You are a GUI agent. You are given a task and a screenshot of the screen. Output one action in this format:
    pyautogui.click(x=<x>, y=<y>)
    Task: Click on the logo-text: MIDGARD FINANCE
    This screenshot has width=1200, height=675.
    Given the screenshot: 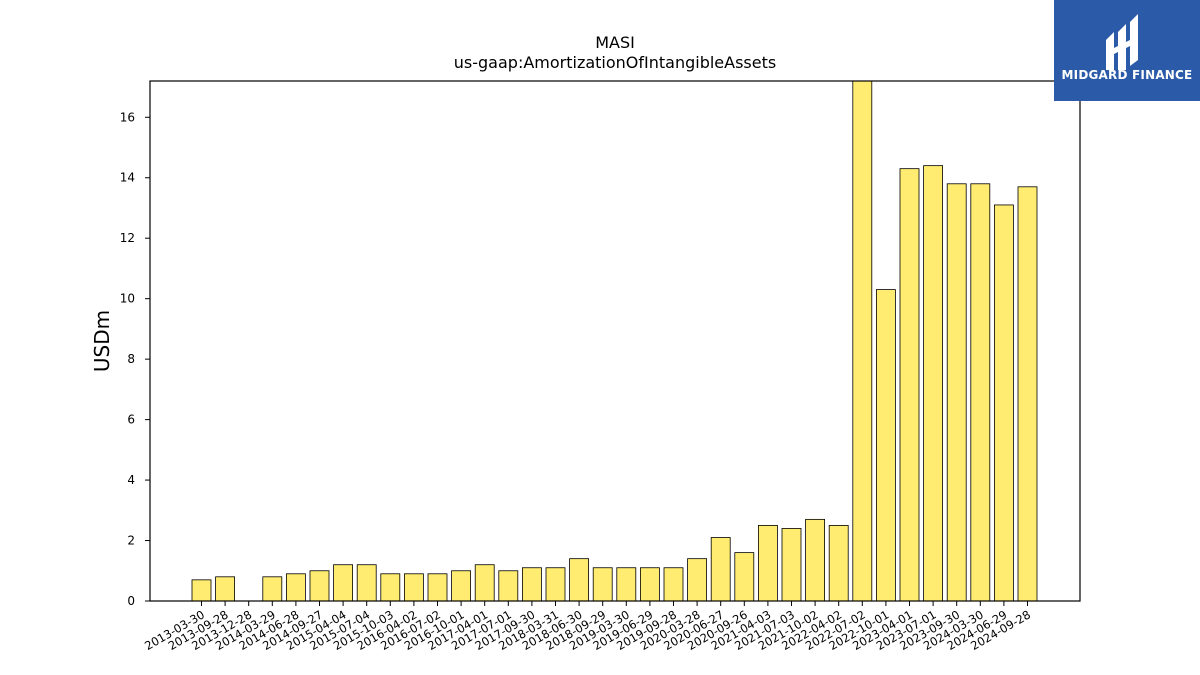 What is the action you would take?
    pyautogui.click(x=1127, y=75)
    